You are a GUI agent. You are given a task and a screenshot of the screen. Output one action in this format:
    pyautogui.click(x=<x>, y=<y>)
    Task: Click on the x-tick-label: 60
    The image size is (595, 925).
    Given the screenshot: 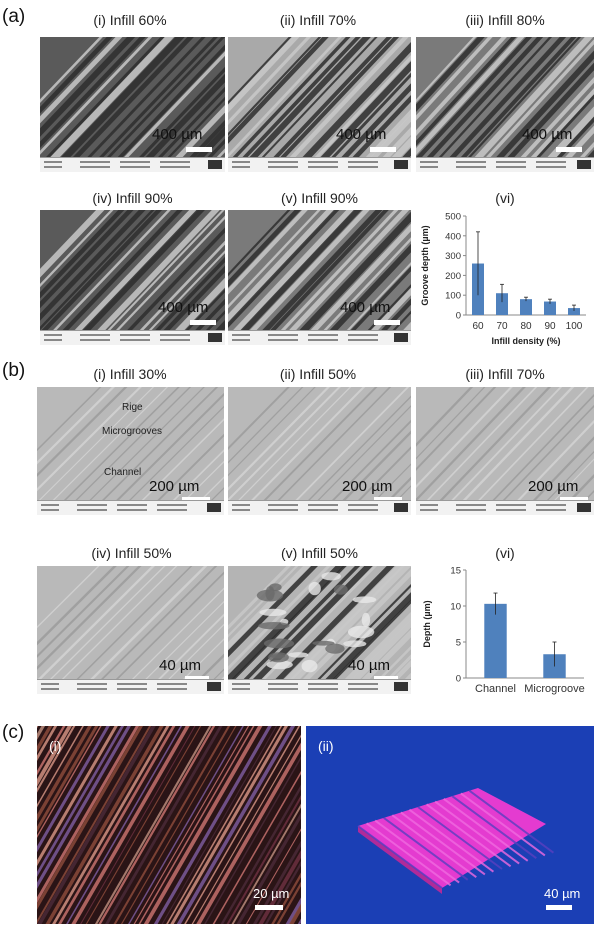 What is the action you would take?
    pyautogui.click(x=478, y=326)
    